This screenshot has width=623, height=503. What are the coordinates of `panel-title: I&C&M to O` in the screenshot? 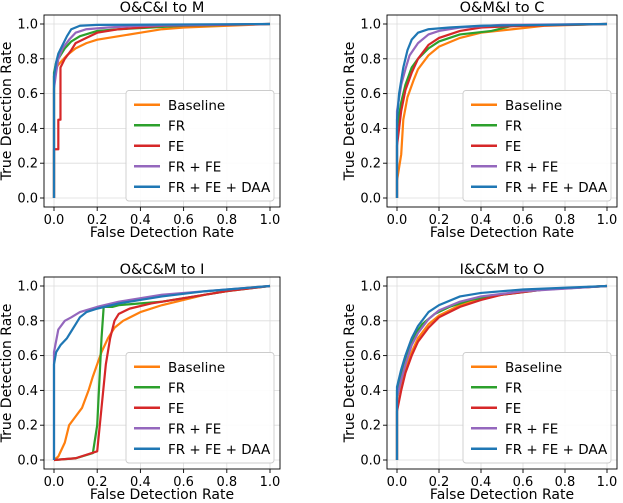 It's located at (502, 270).